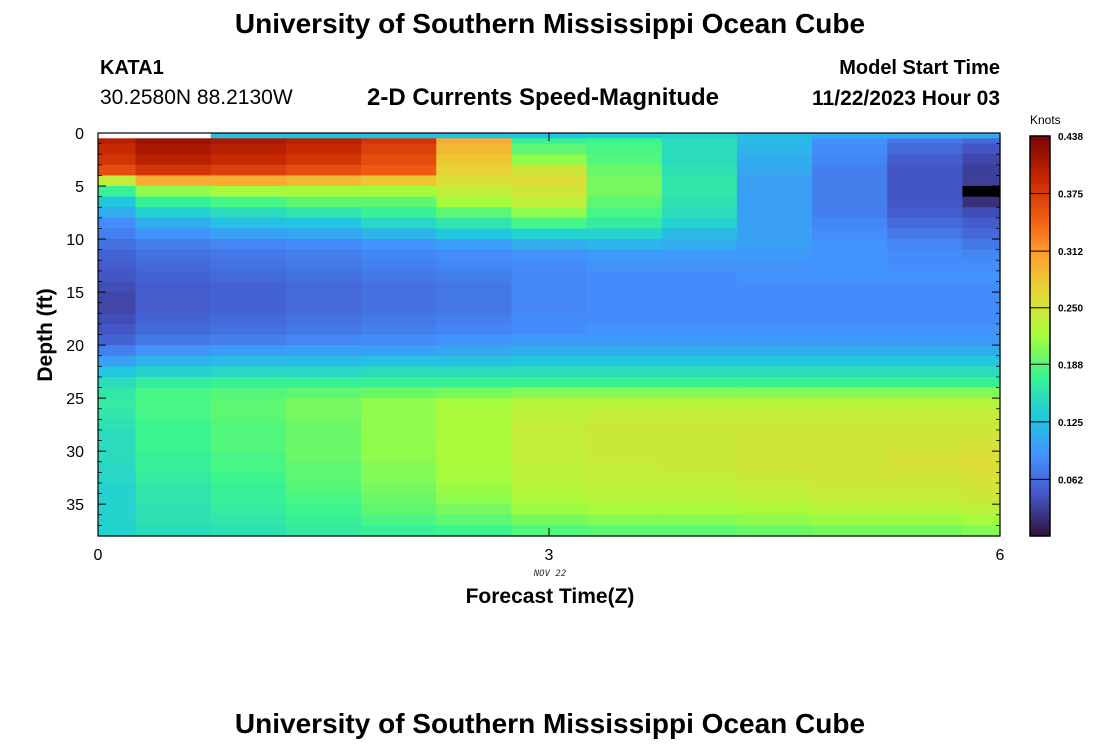 The height and width of the screenshot is (750, 1100). What do you see at coordinates (919, 68) in the screenshot?
I see `model-start-label: Model Start Time` at bounding box center [919, 68].